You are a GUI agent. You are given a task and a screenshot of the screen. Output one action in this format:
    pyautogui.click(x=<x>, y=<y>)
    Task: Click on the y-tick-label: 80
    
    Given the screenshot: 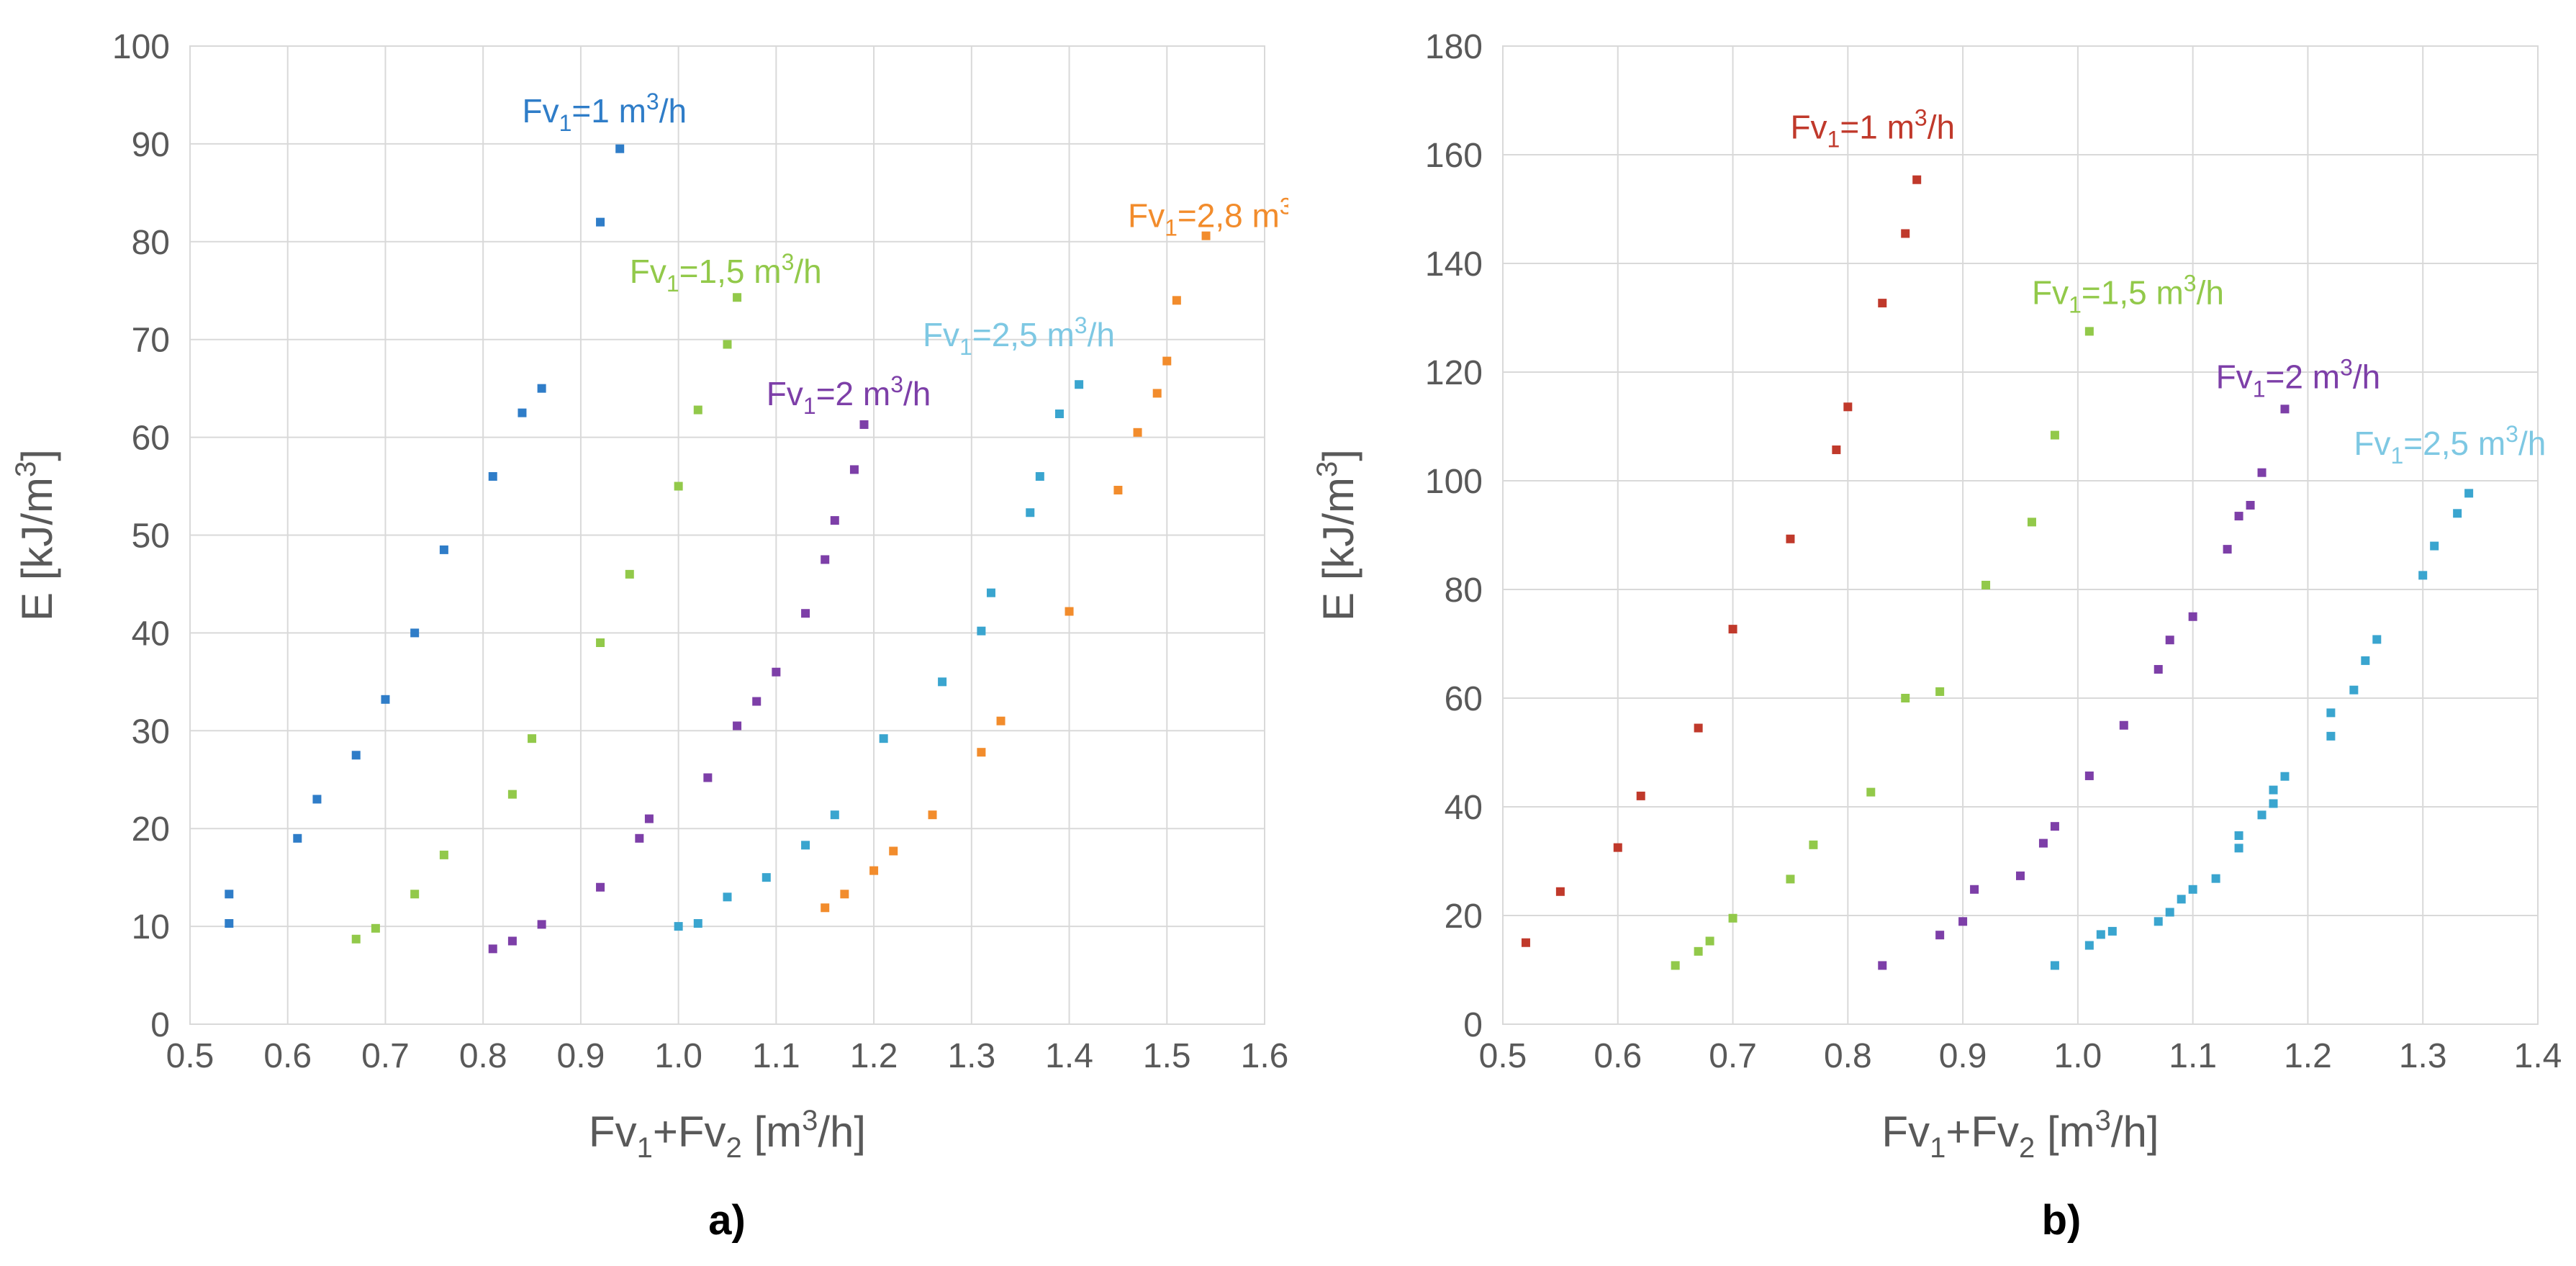 What is the action you would take?
    pyautogui.click(x=1464, y=590)
    